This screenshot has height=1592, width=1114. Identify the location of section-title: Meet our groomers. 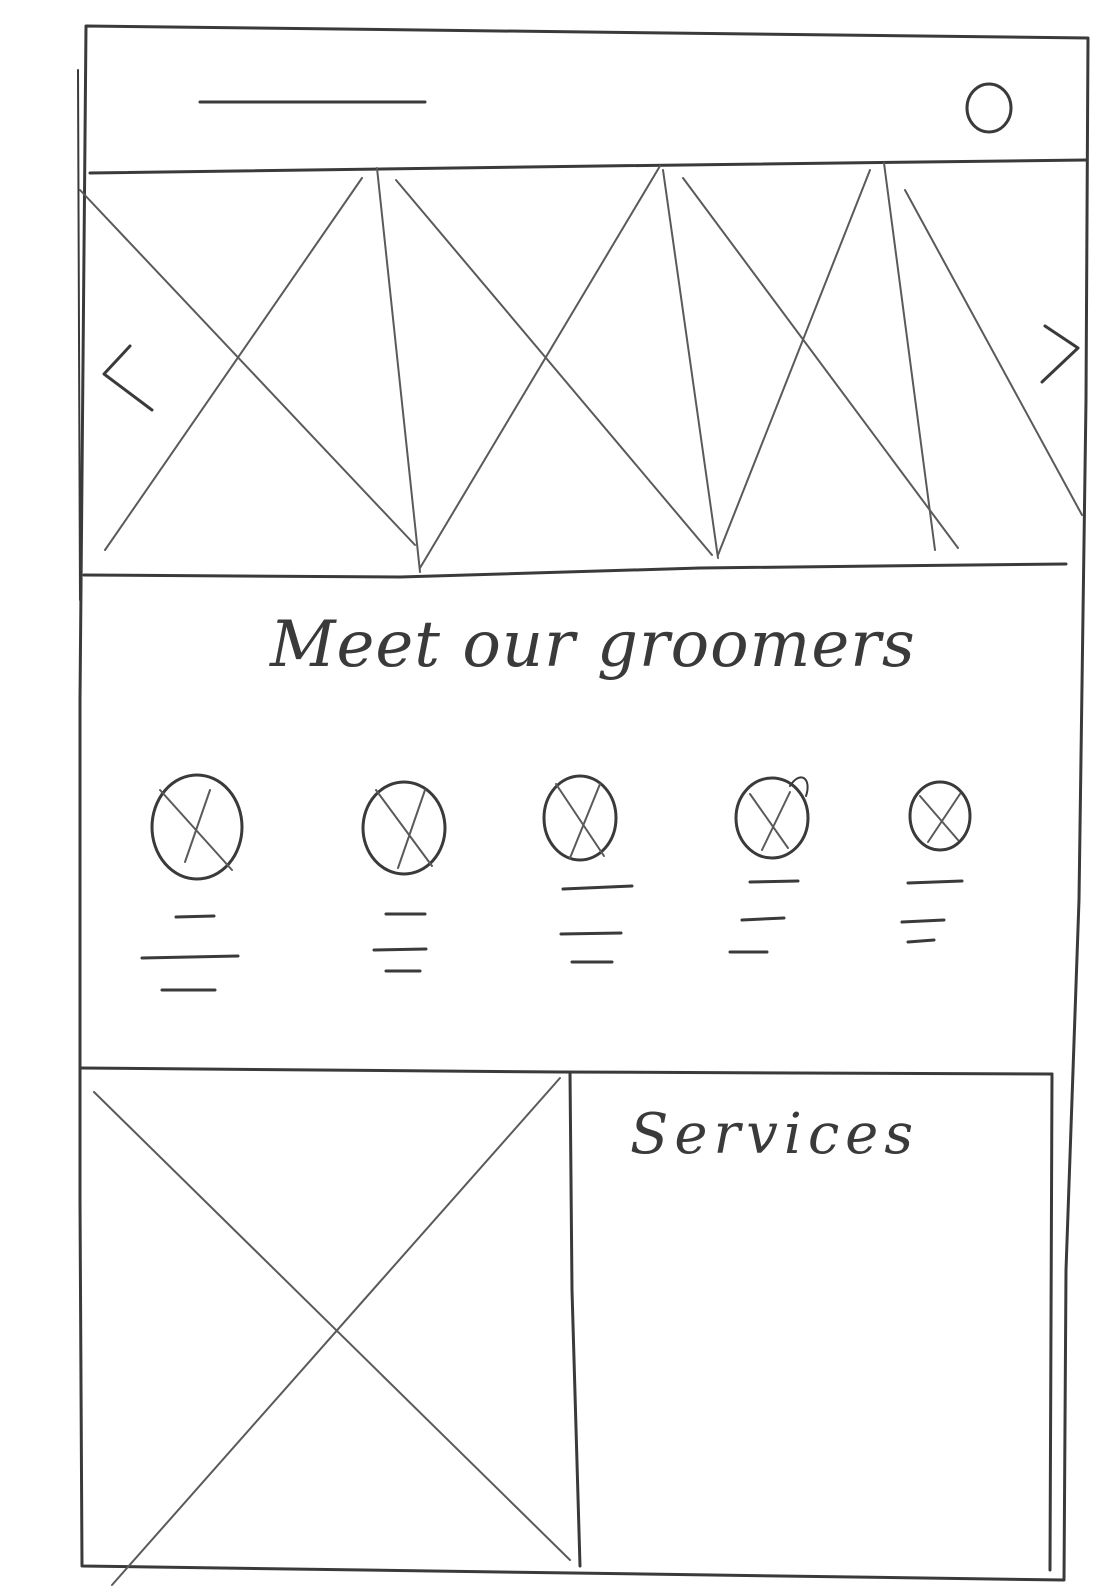
(593, 645).